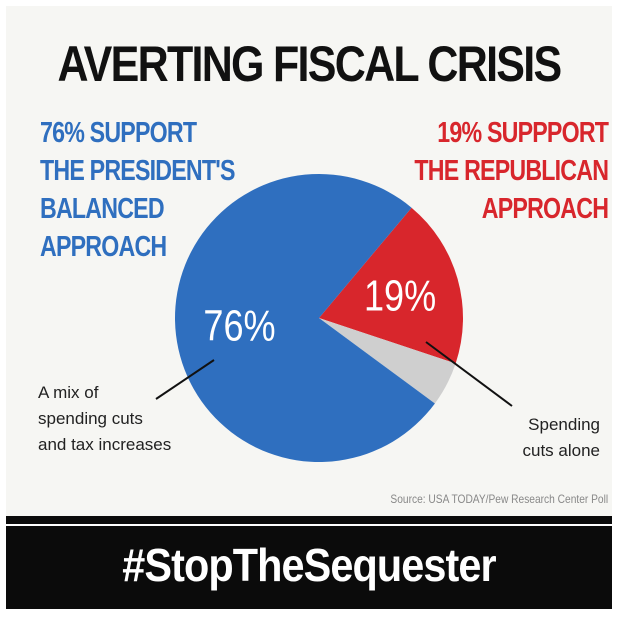 This screenshot has width=618, height=617. What do you see at coordinates (103, 247) in the screenshot?
I see `left-heading-line: APPROACH` at bounding box center [103, 247].